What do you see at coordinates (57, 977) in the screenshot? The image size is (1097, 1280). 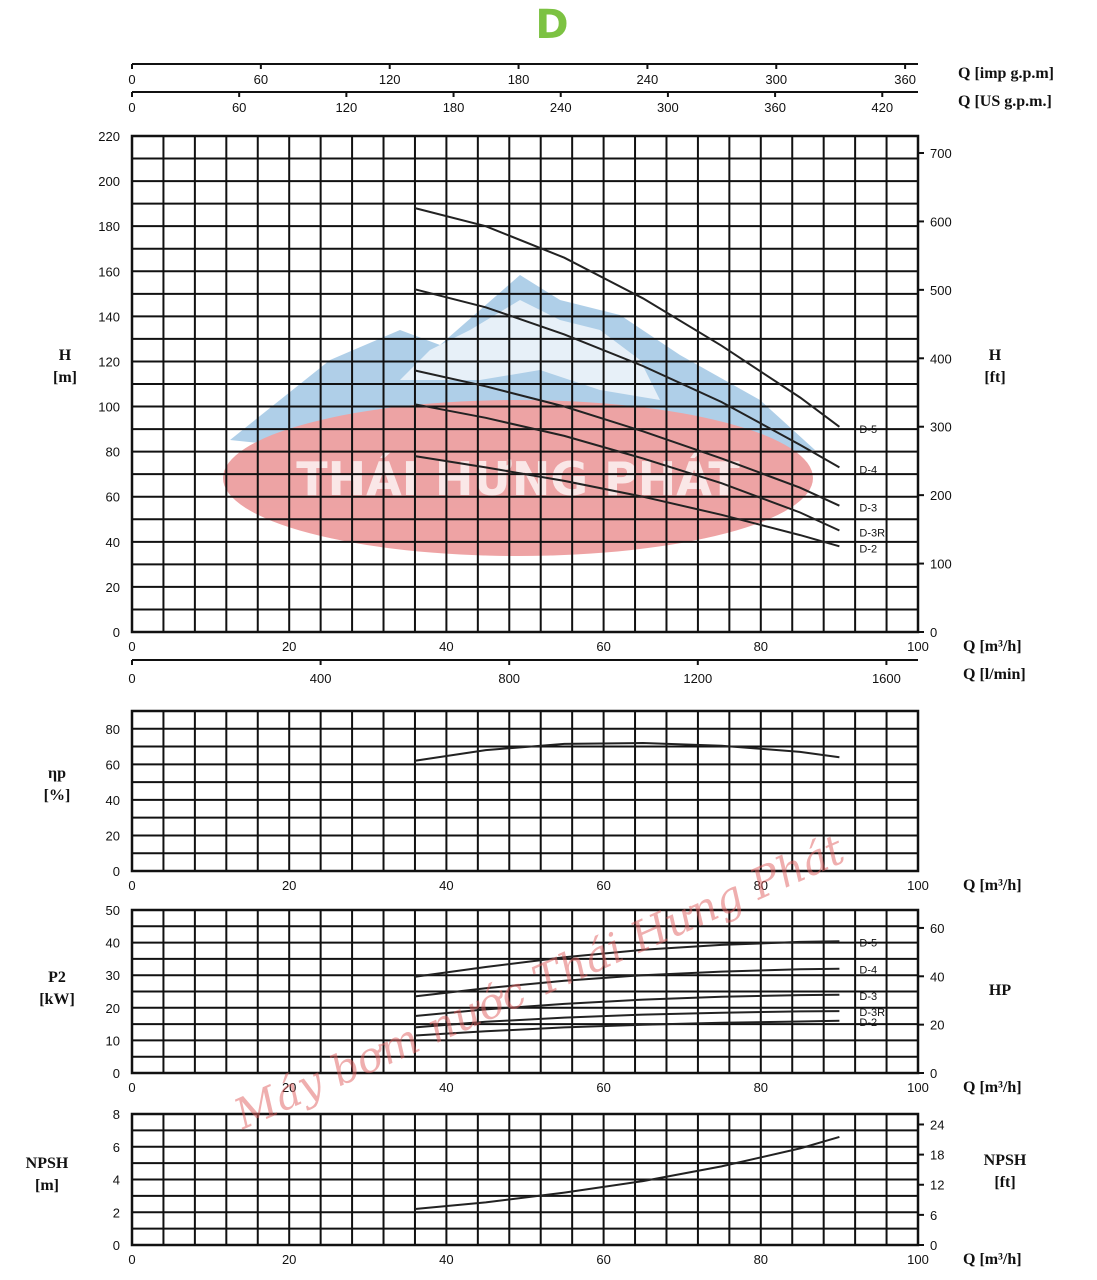 I see `power-yaxis-label: P2` at bounding box center [57, 977].